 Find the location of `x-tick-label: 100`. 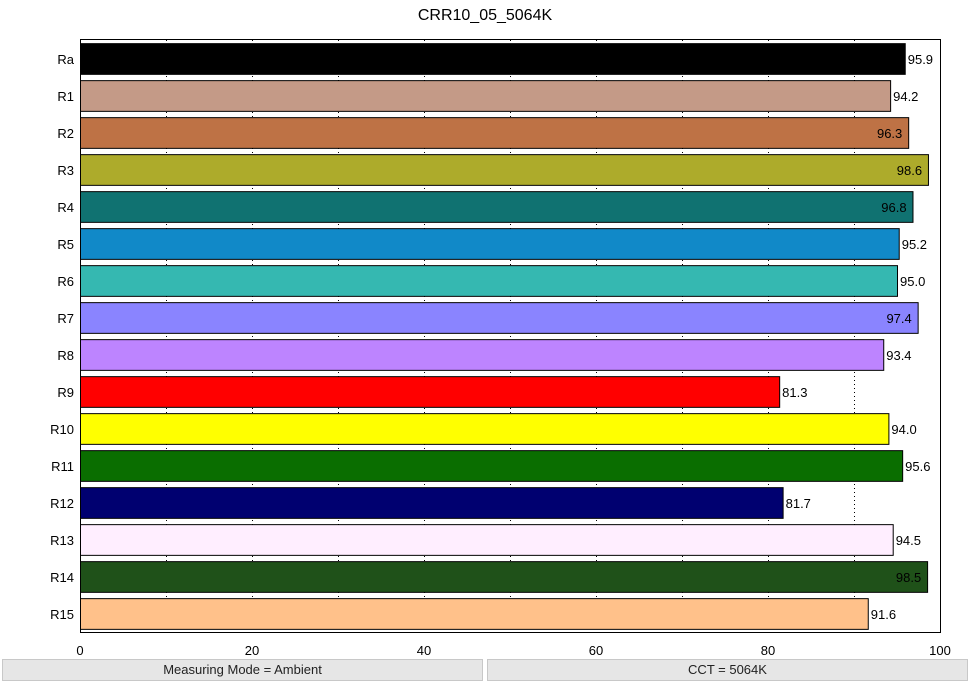

x-tick-label: 100 is located at coordinates (940, 650).